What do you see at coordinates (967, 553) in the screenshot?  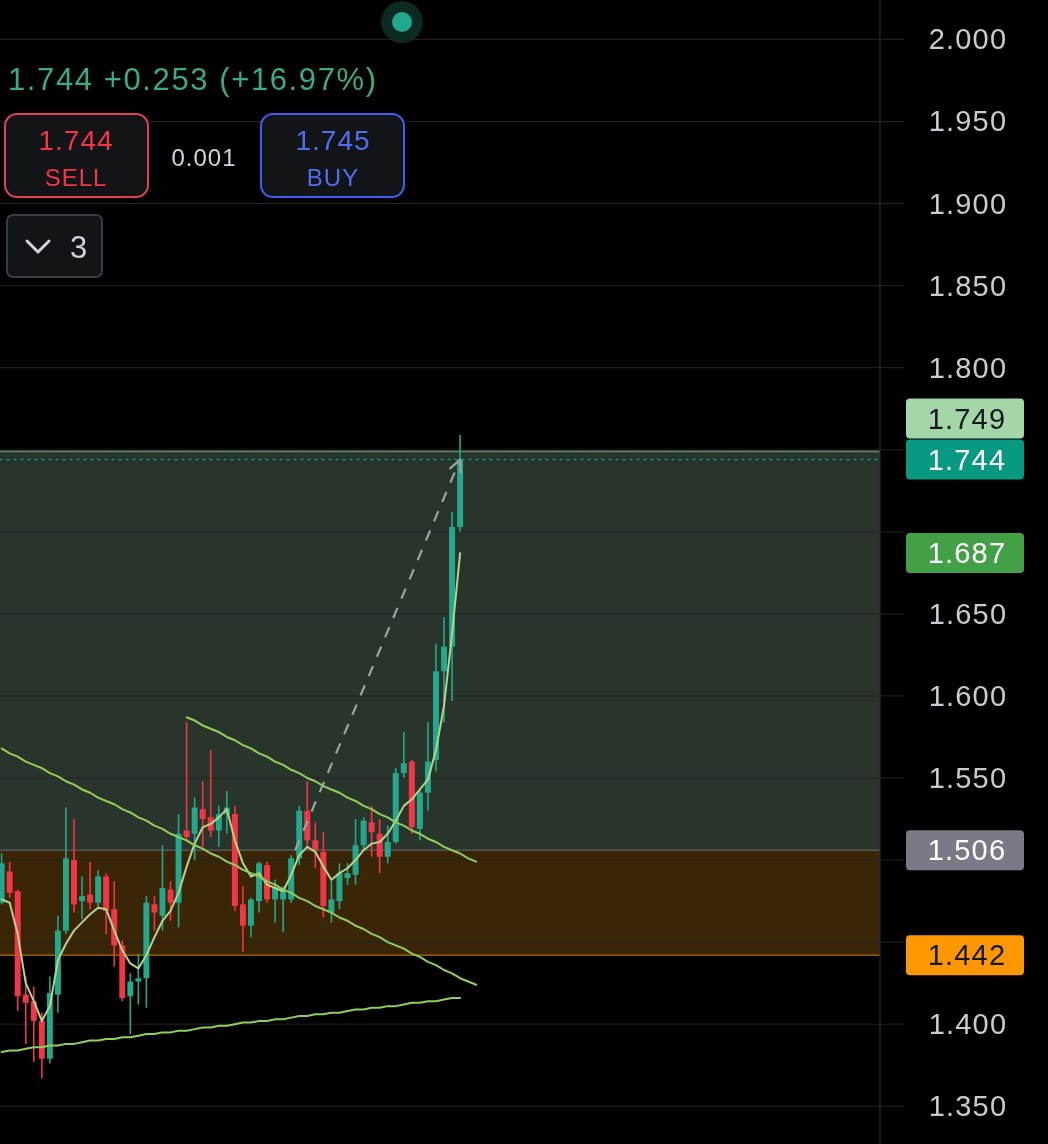 I see `text: 1.687` at bounding box center [967, 553].